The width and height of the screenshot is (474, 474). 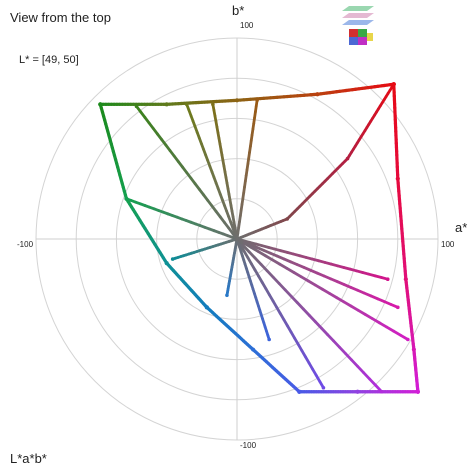 I want to click on b-axis-tick-positive: 100, so click(x=247, y=25).